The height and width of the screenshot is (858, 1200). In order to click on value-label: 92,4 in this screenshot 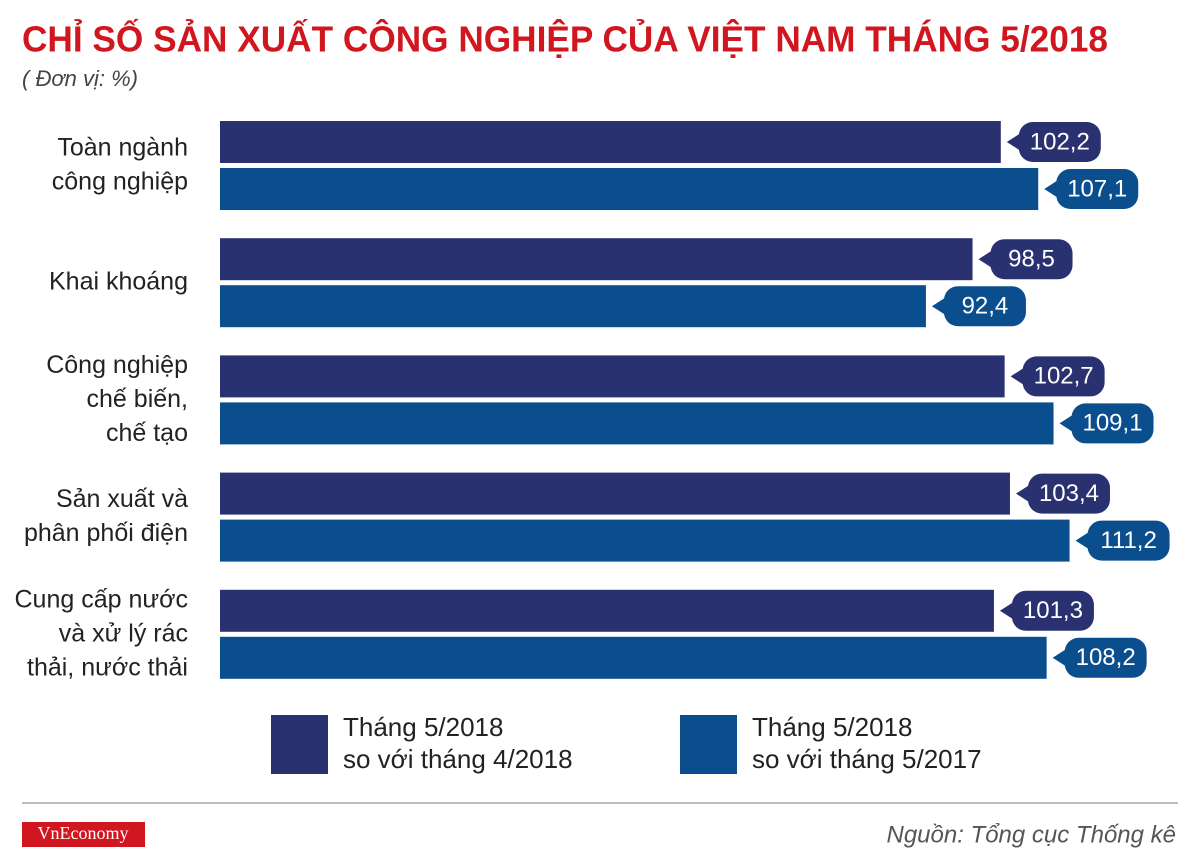, I will do `click(985, 306)`.